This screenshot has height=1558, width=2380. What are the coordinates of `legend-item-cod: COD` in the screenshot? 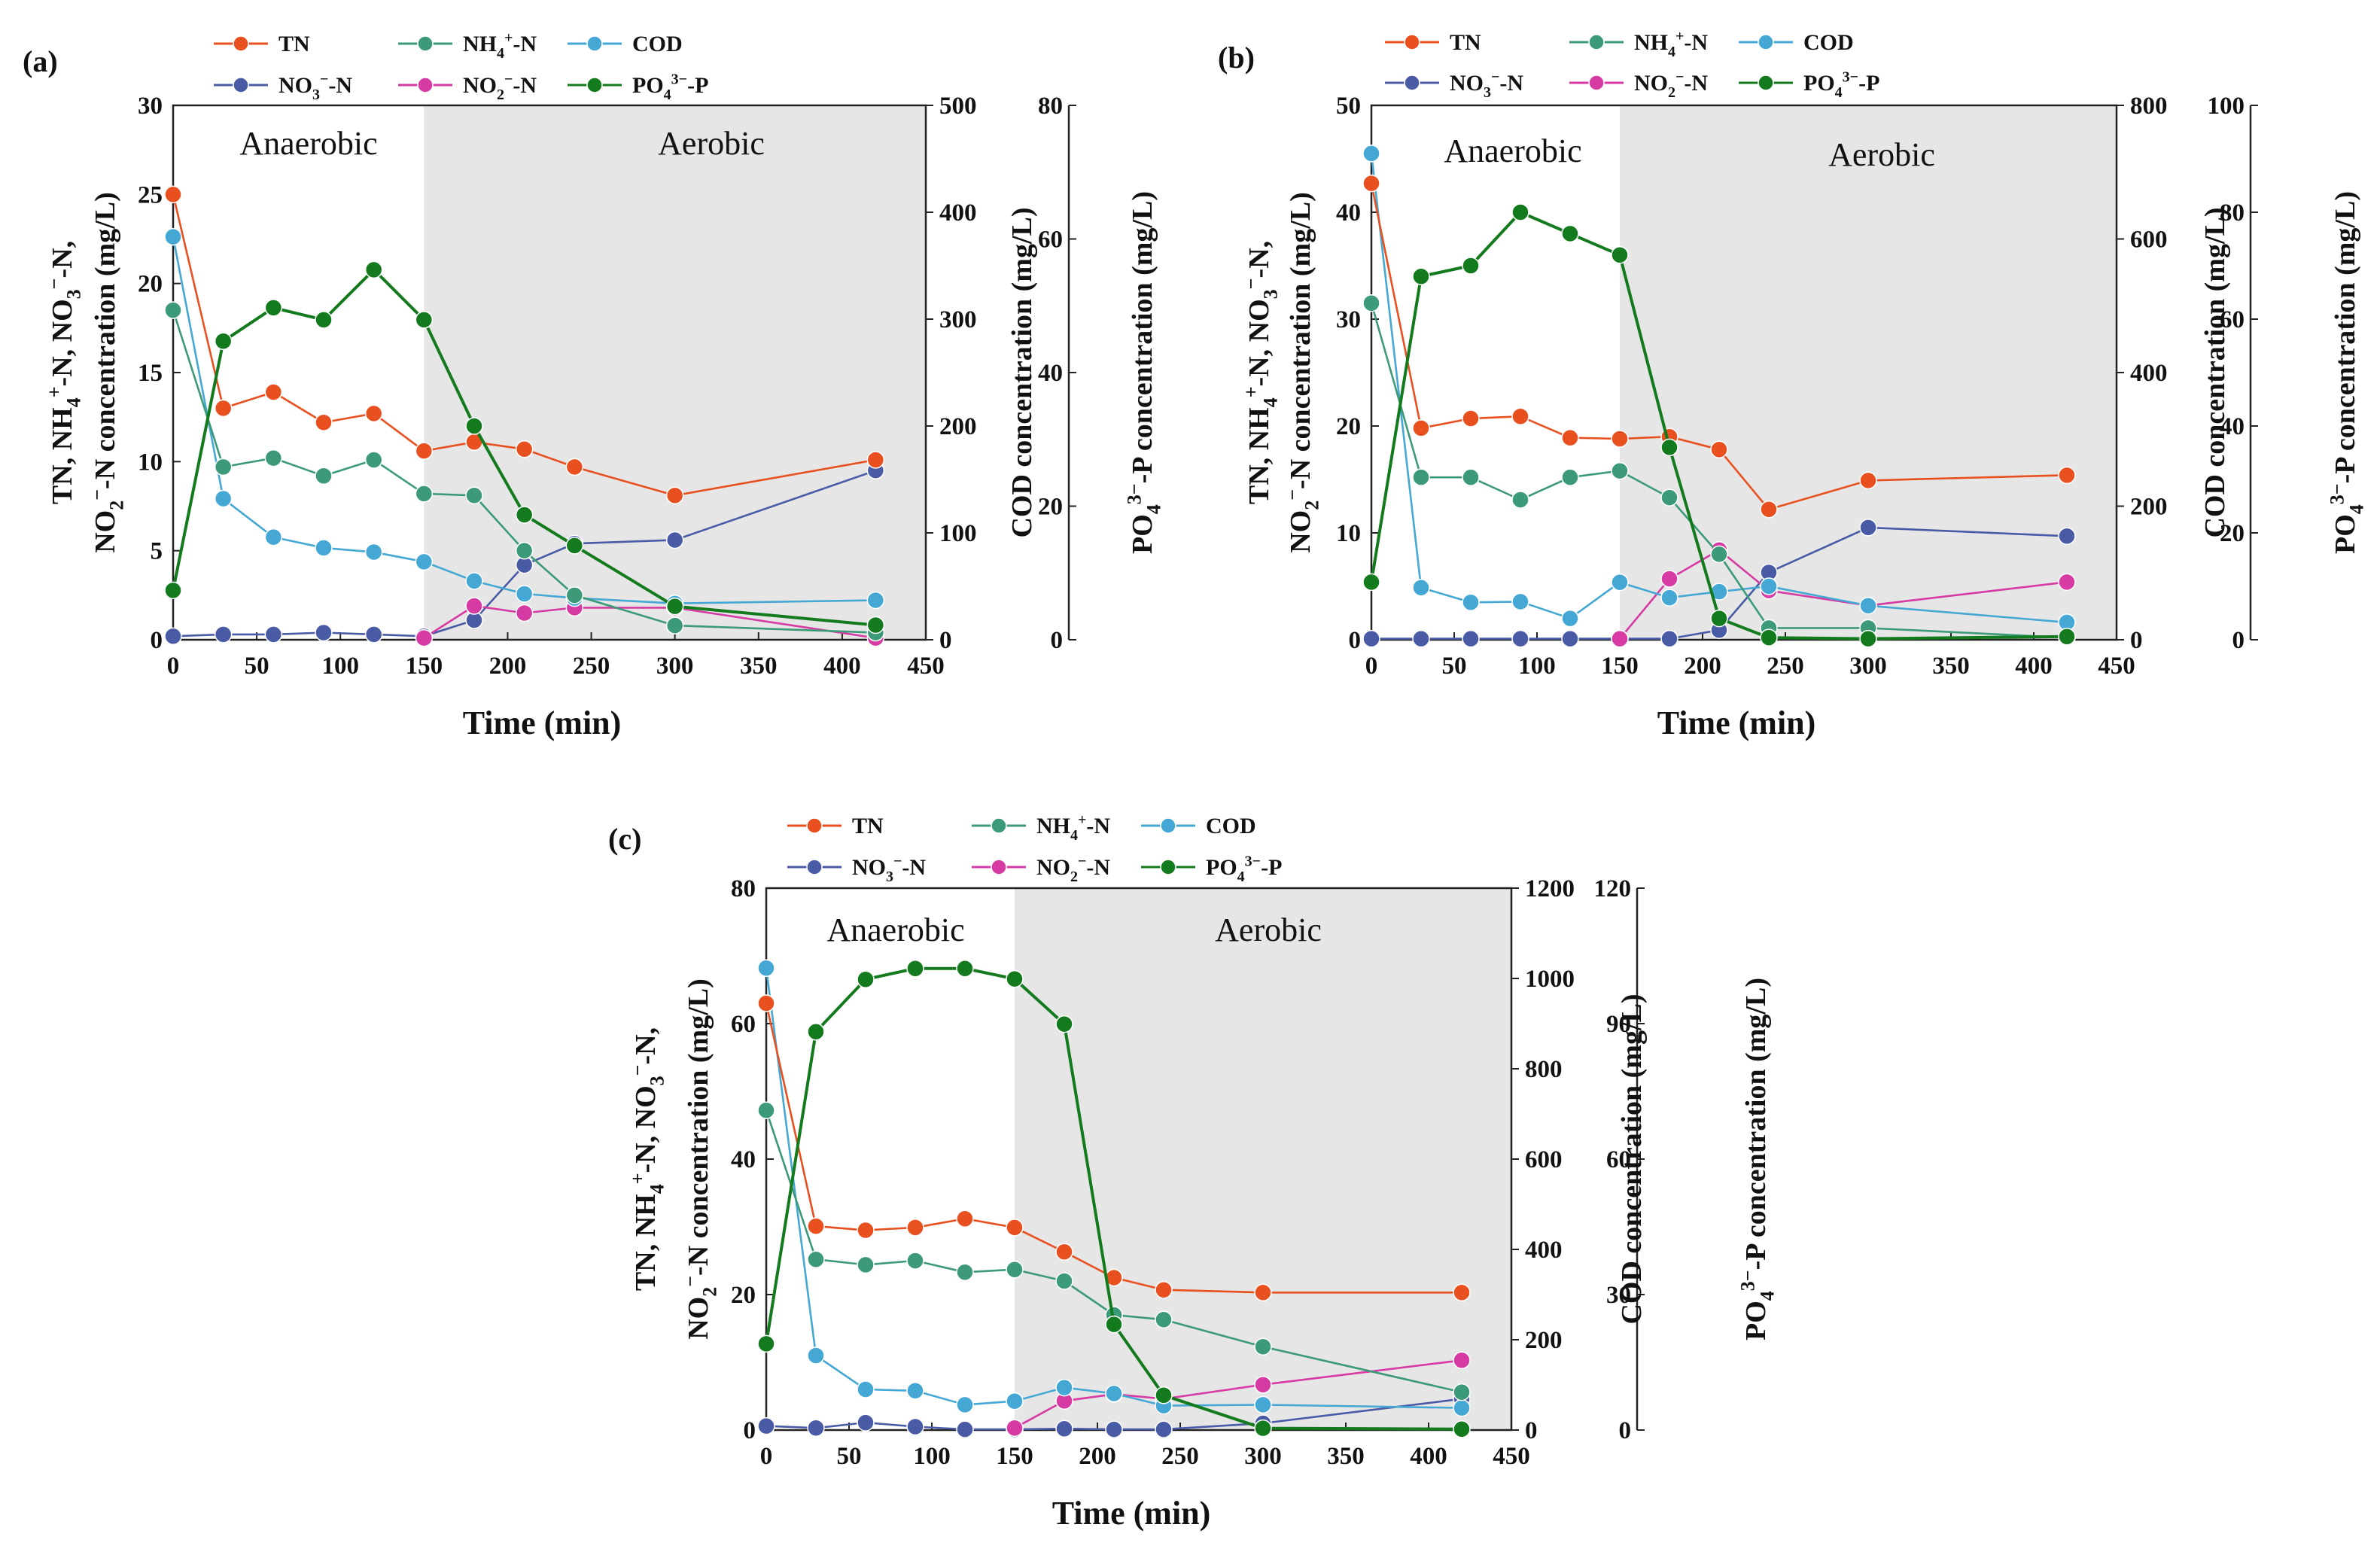 It's located at (1198, 826).